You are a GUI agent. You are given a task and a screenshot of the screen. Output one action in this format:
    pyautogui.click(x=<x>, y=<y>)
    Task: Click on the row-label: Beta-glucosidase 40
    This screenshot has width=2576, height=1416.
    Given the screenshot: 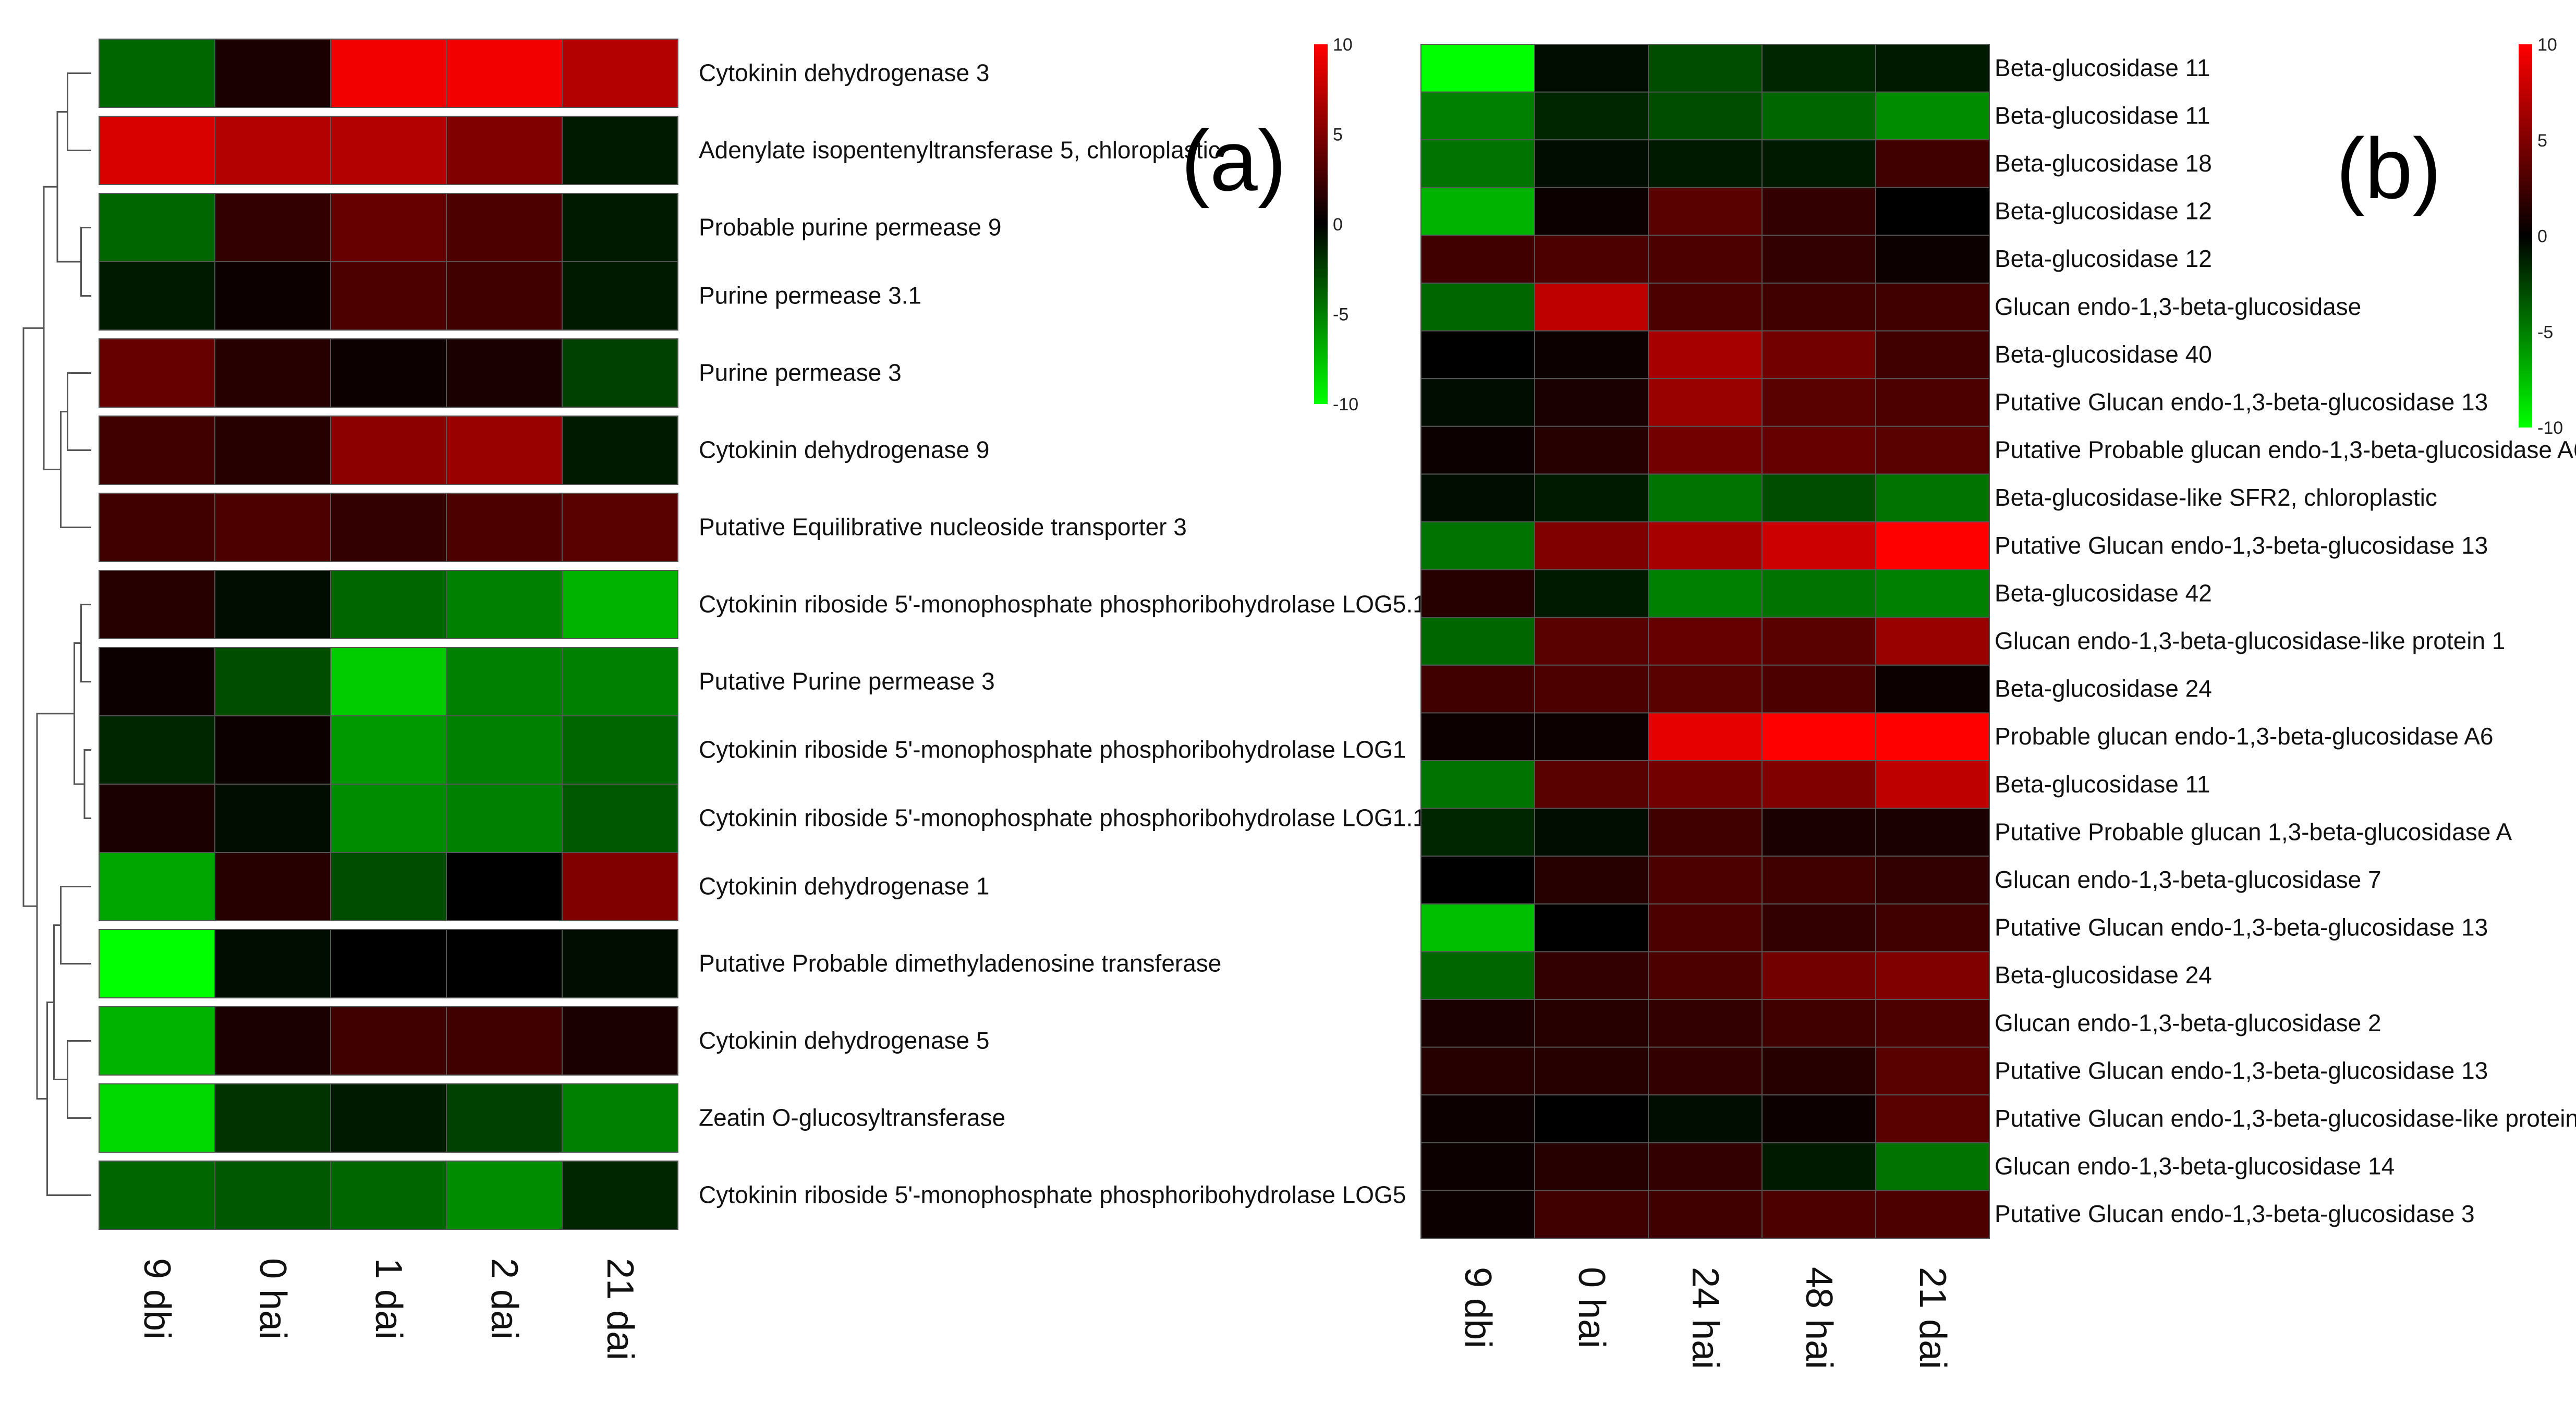 What is the action you would take?
    pyautogui.click(x=2103, y=354)
    